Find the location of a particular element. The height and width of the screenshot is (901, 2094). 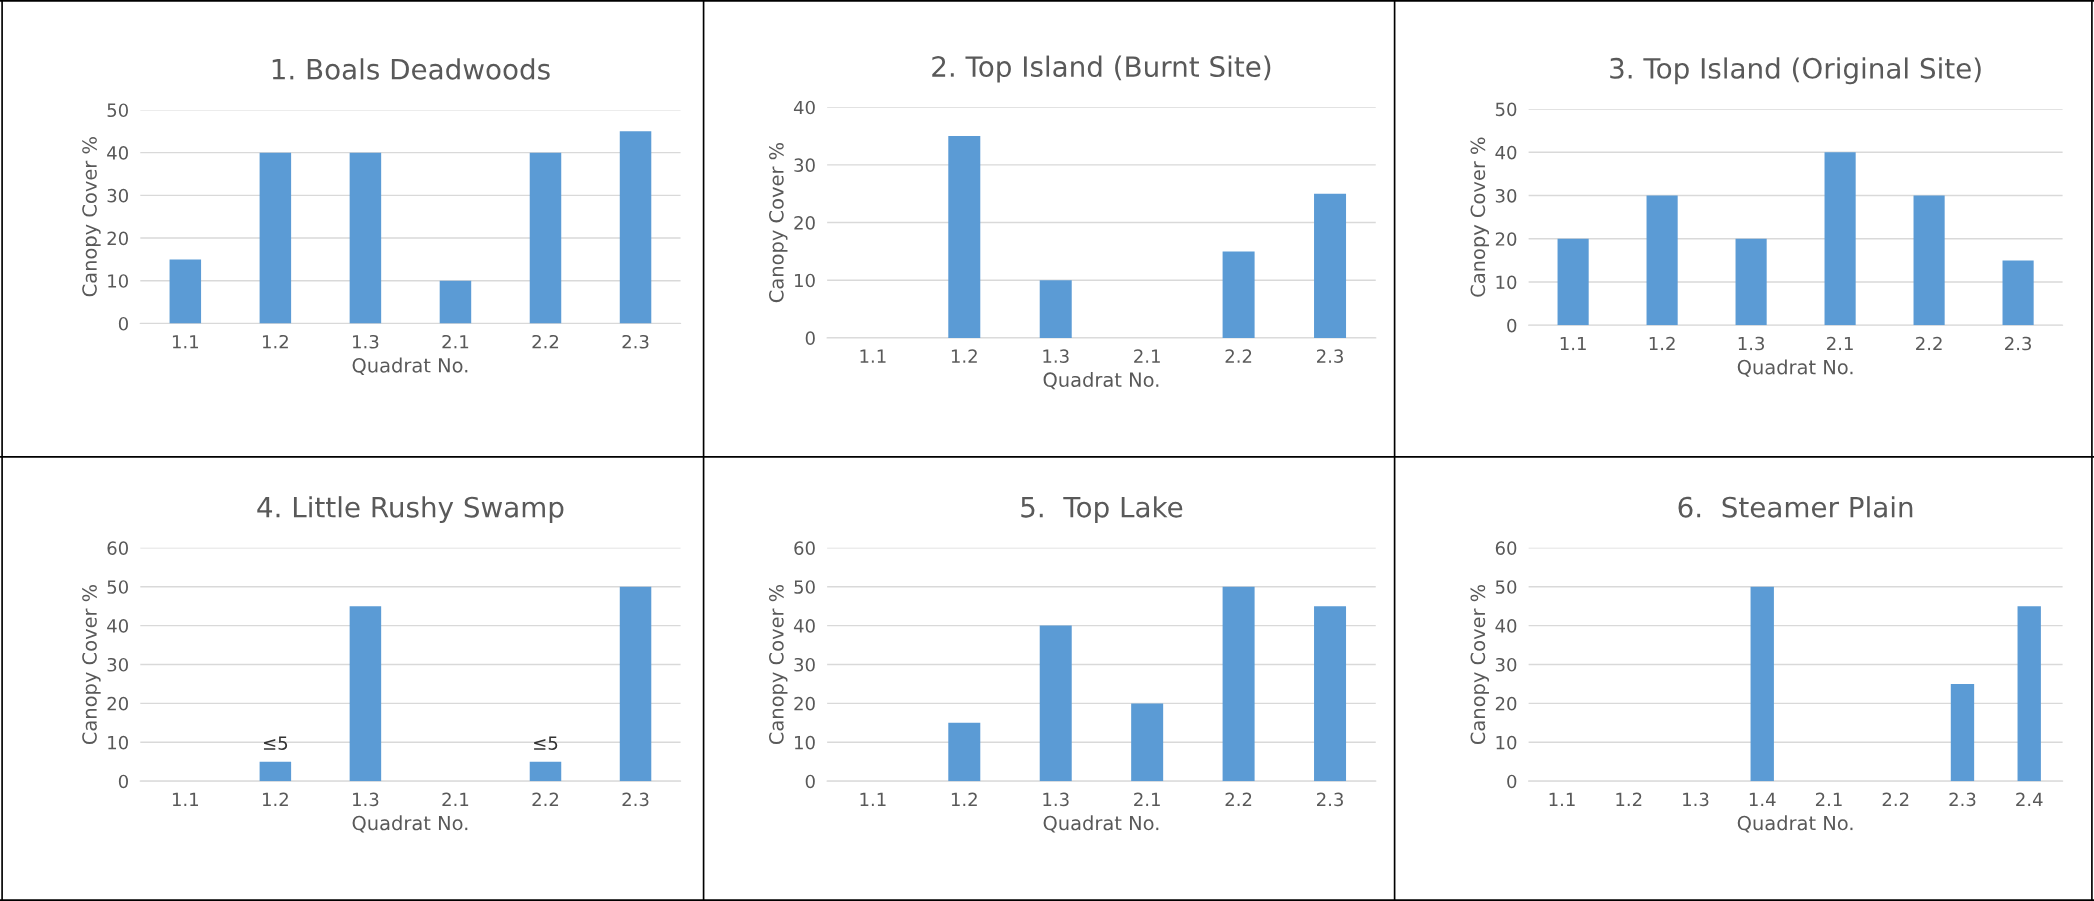

chart-title: 2. Top Island (Burnt Site) is located at coordinates (1101, 69).